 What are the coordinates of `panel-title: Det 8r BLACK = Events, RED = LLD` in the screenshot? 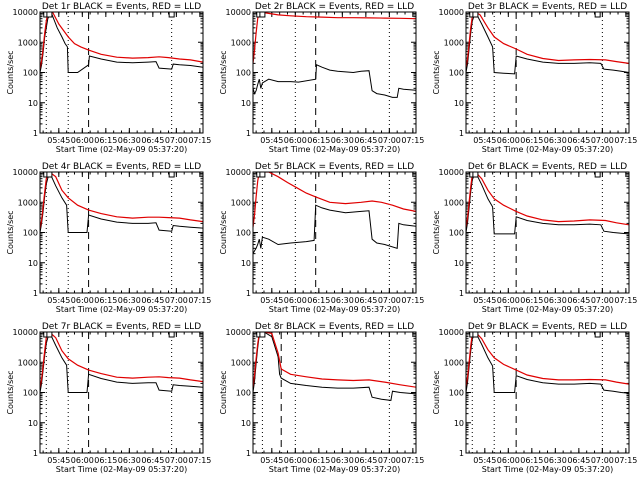 It's located at (334, 327).